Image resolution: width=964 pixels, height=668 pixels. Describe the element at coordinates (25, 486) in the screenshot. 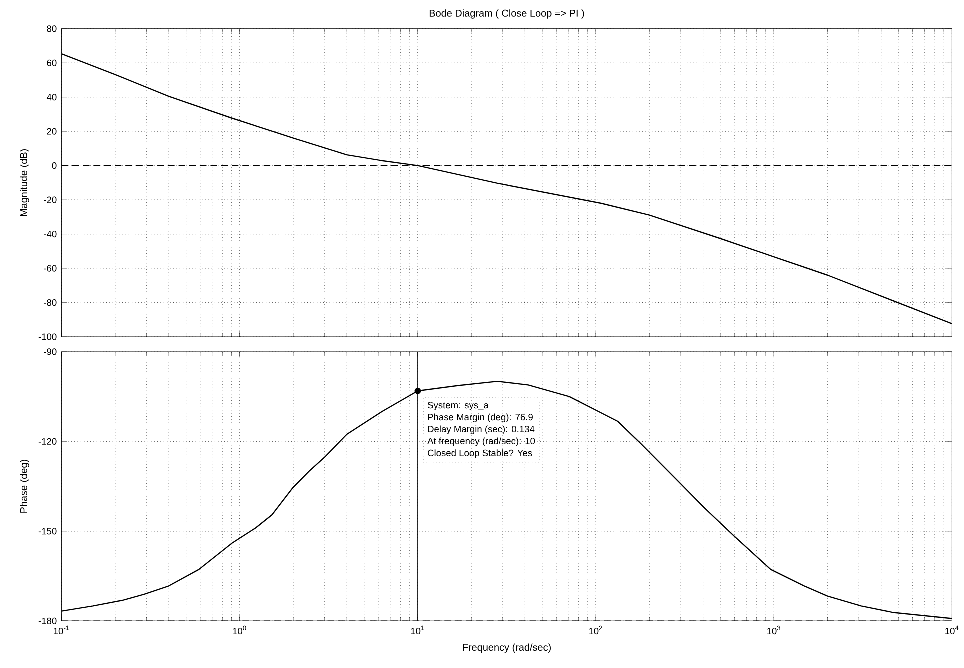

I see `y-axis-title: Phase (deg)` at that location.